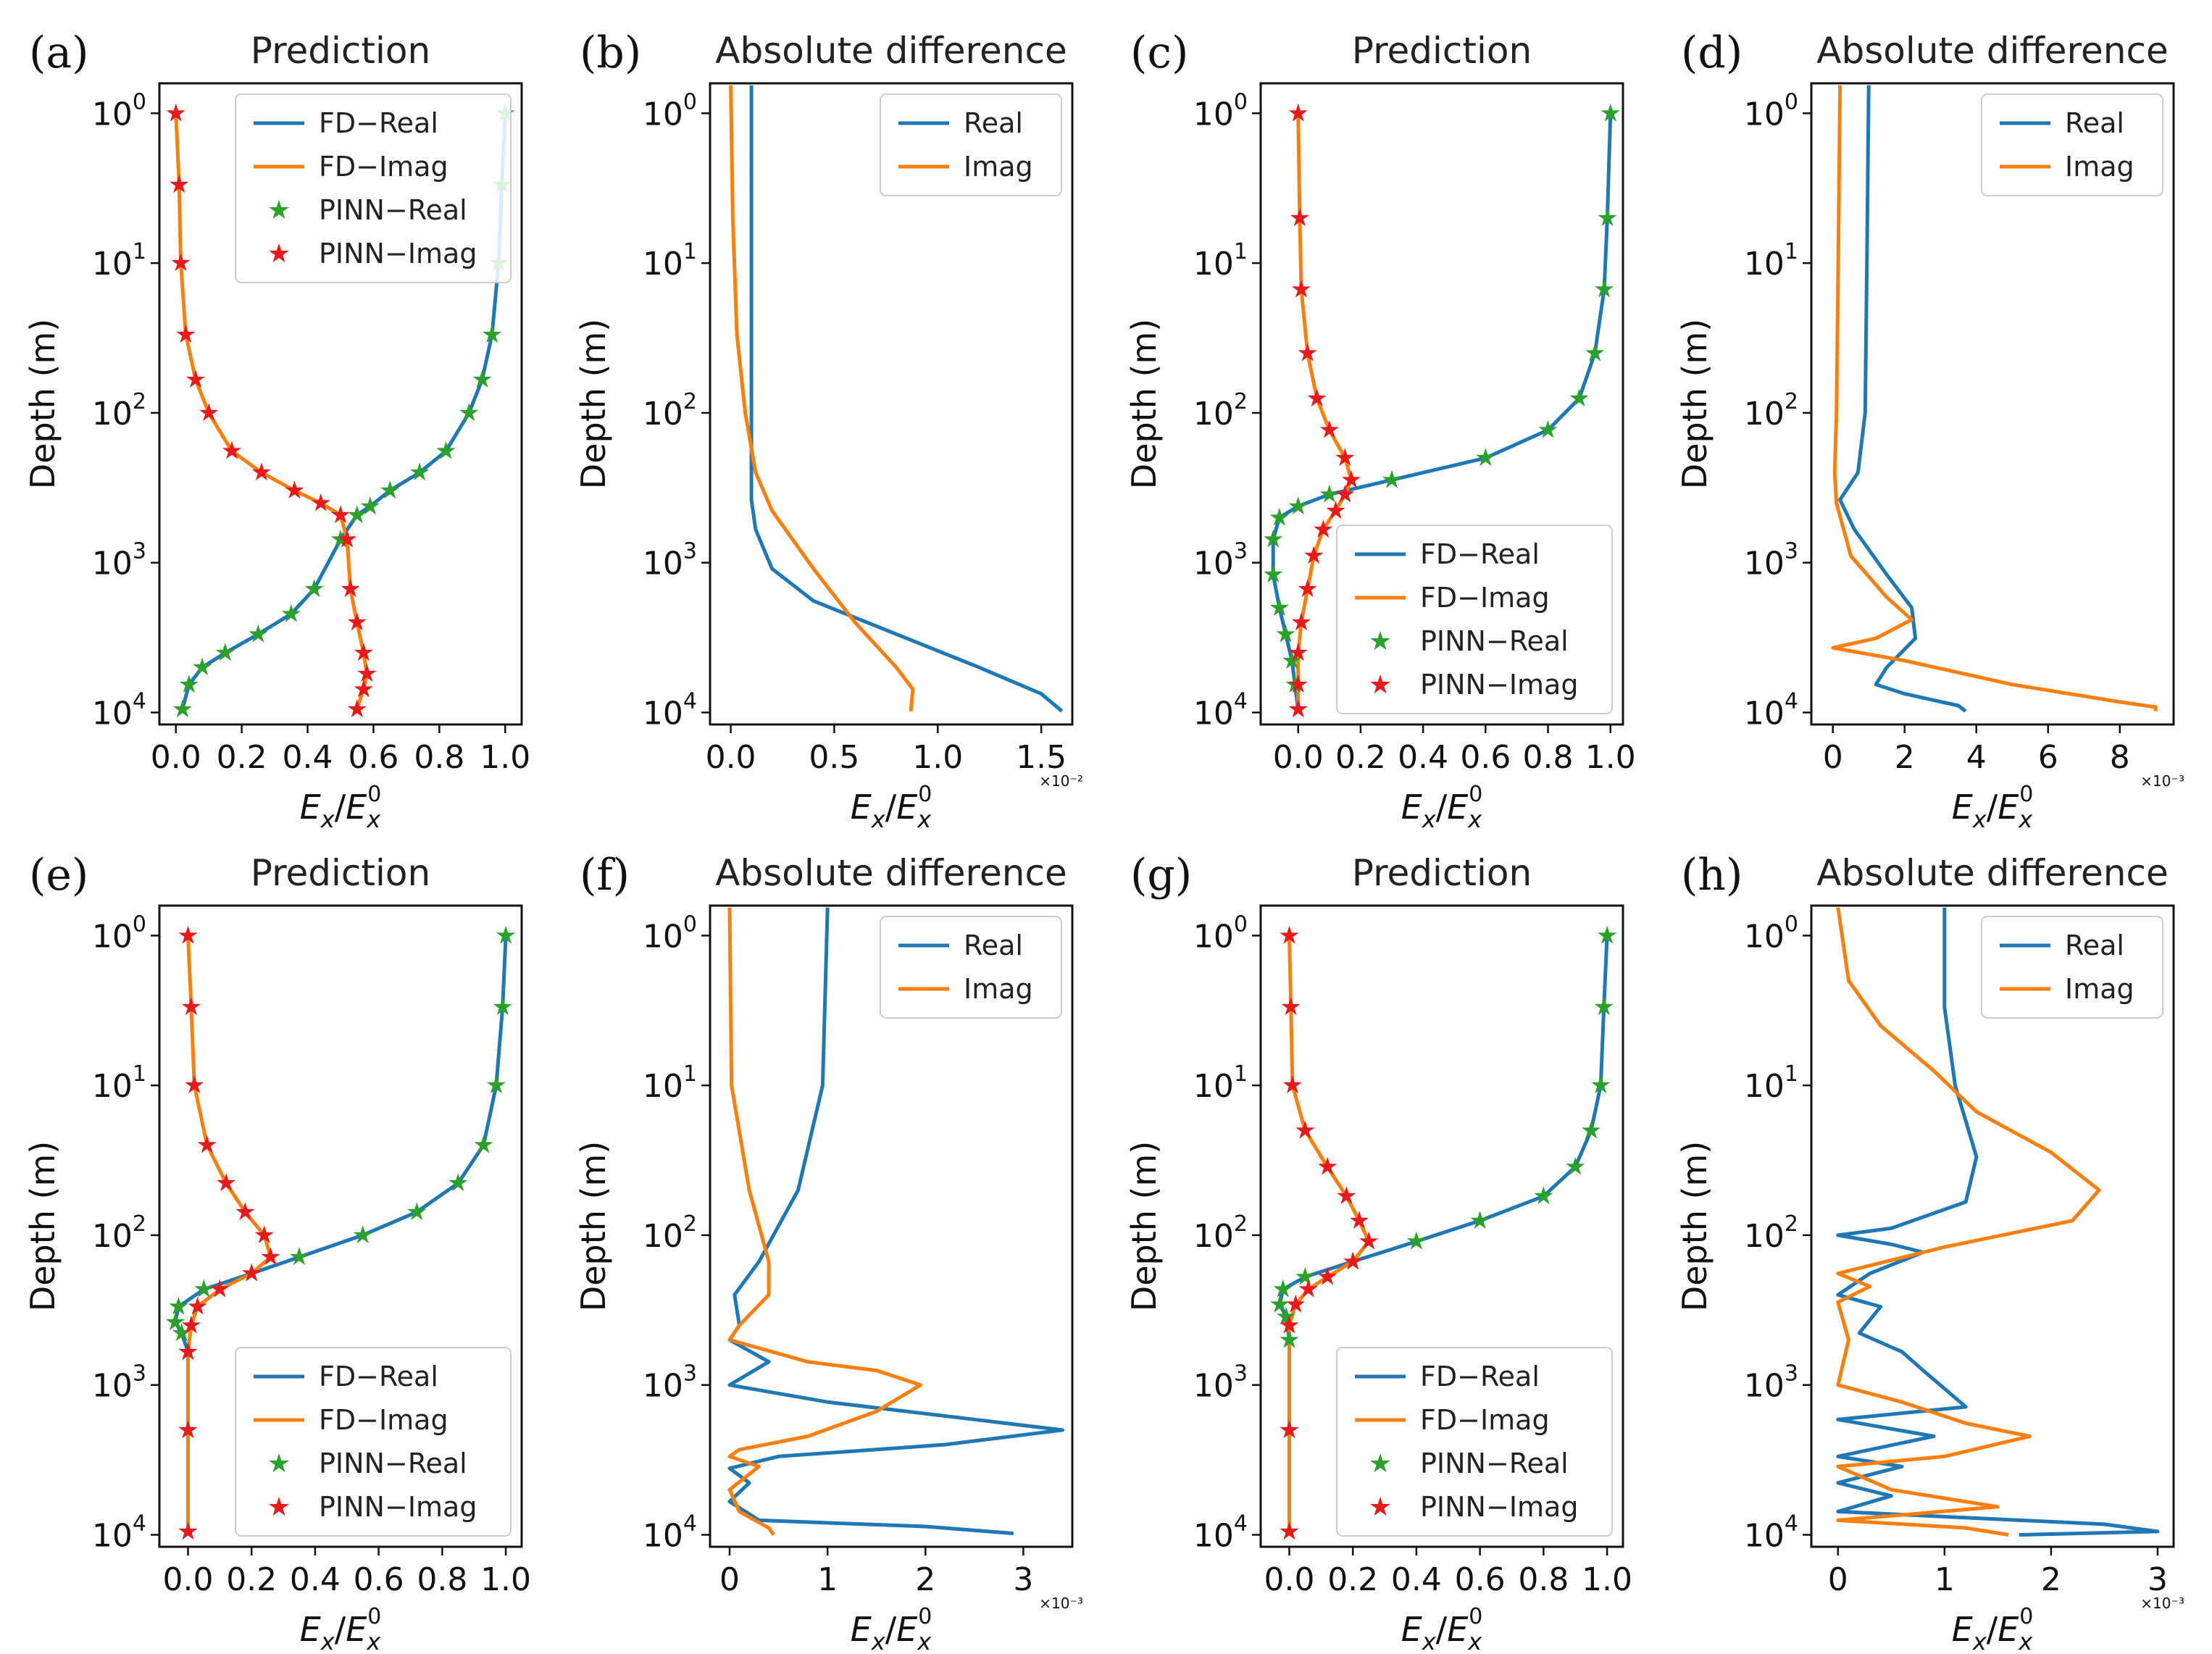 The image size is (2212, 1654). What do you see at coordinates (834, 757) in the screenshot?
I see `x-tick-label: 0.5` at bounding box center [834, 757].